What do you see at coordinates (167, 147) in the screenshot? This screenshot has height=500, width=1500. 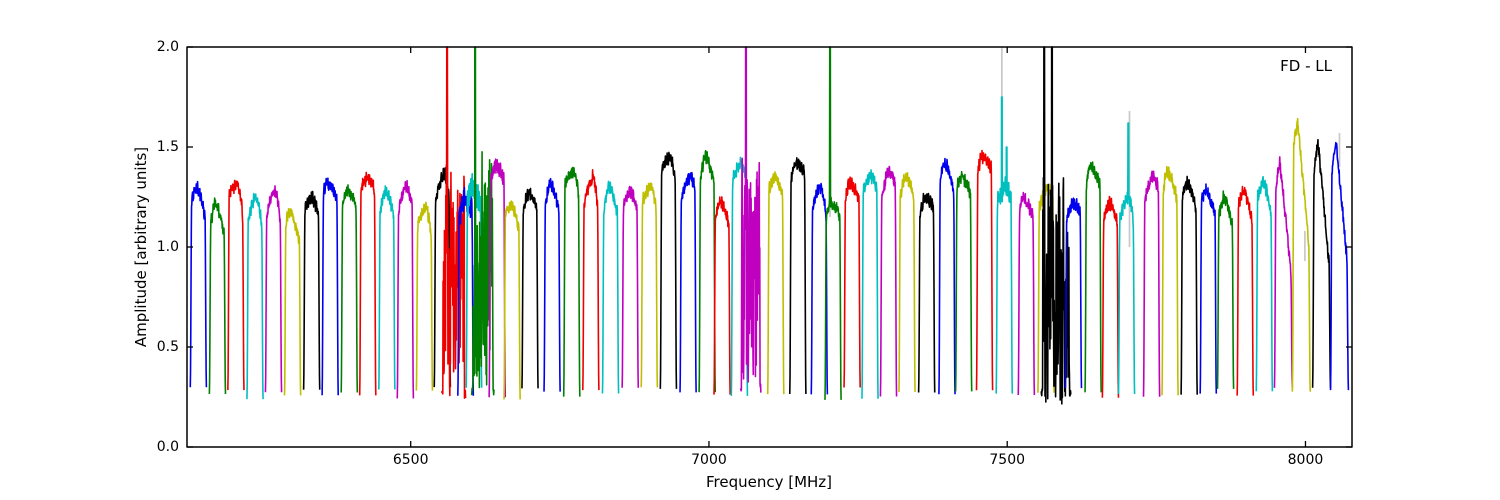 I see `y-tick-label-3: 1.5` at bounding box center [167, 147].